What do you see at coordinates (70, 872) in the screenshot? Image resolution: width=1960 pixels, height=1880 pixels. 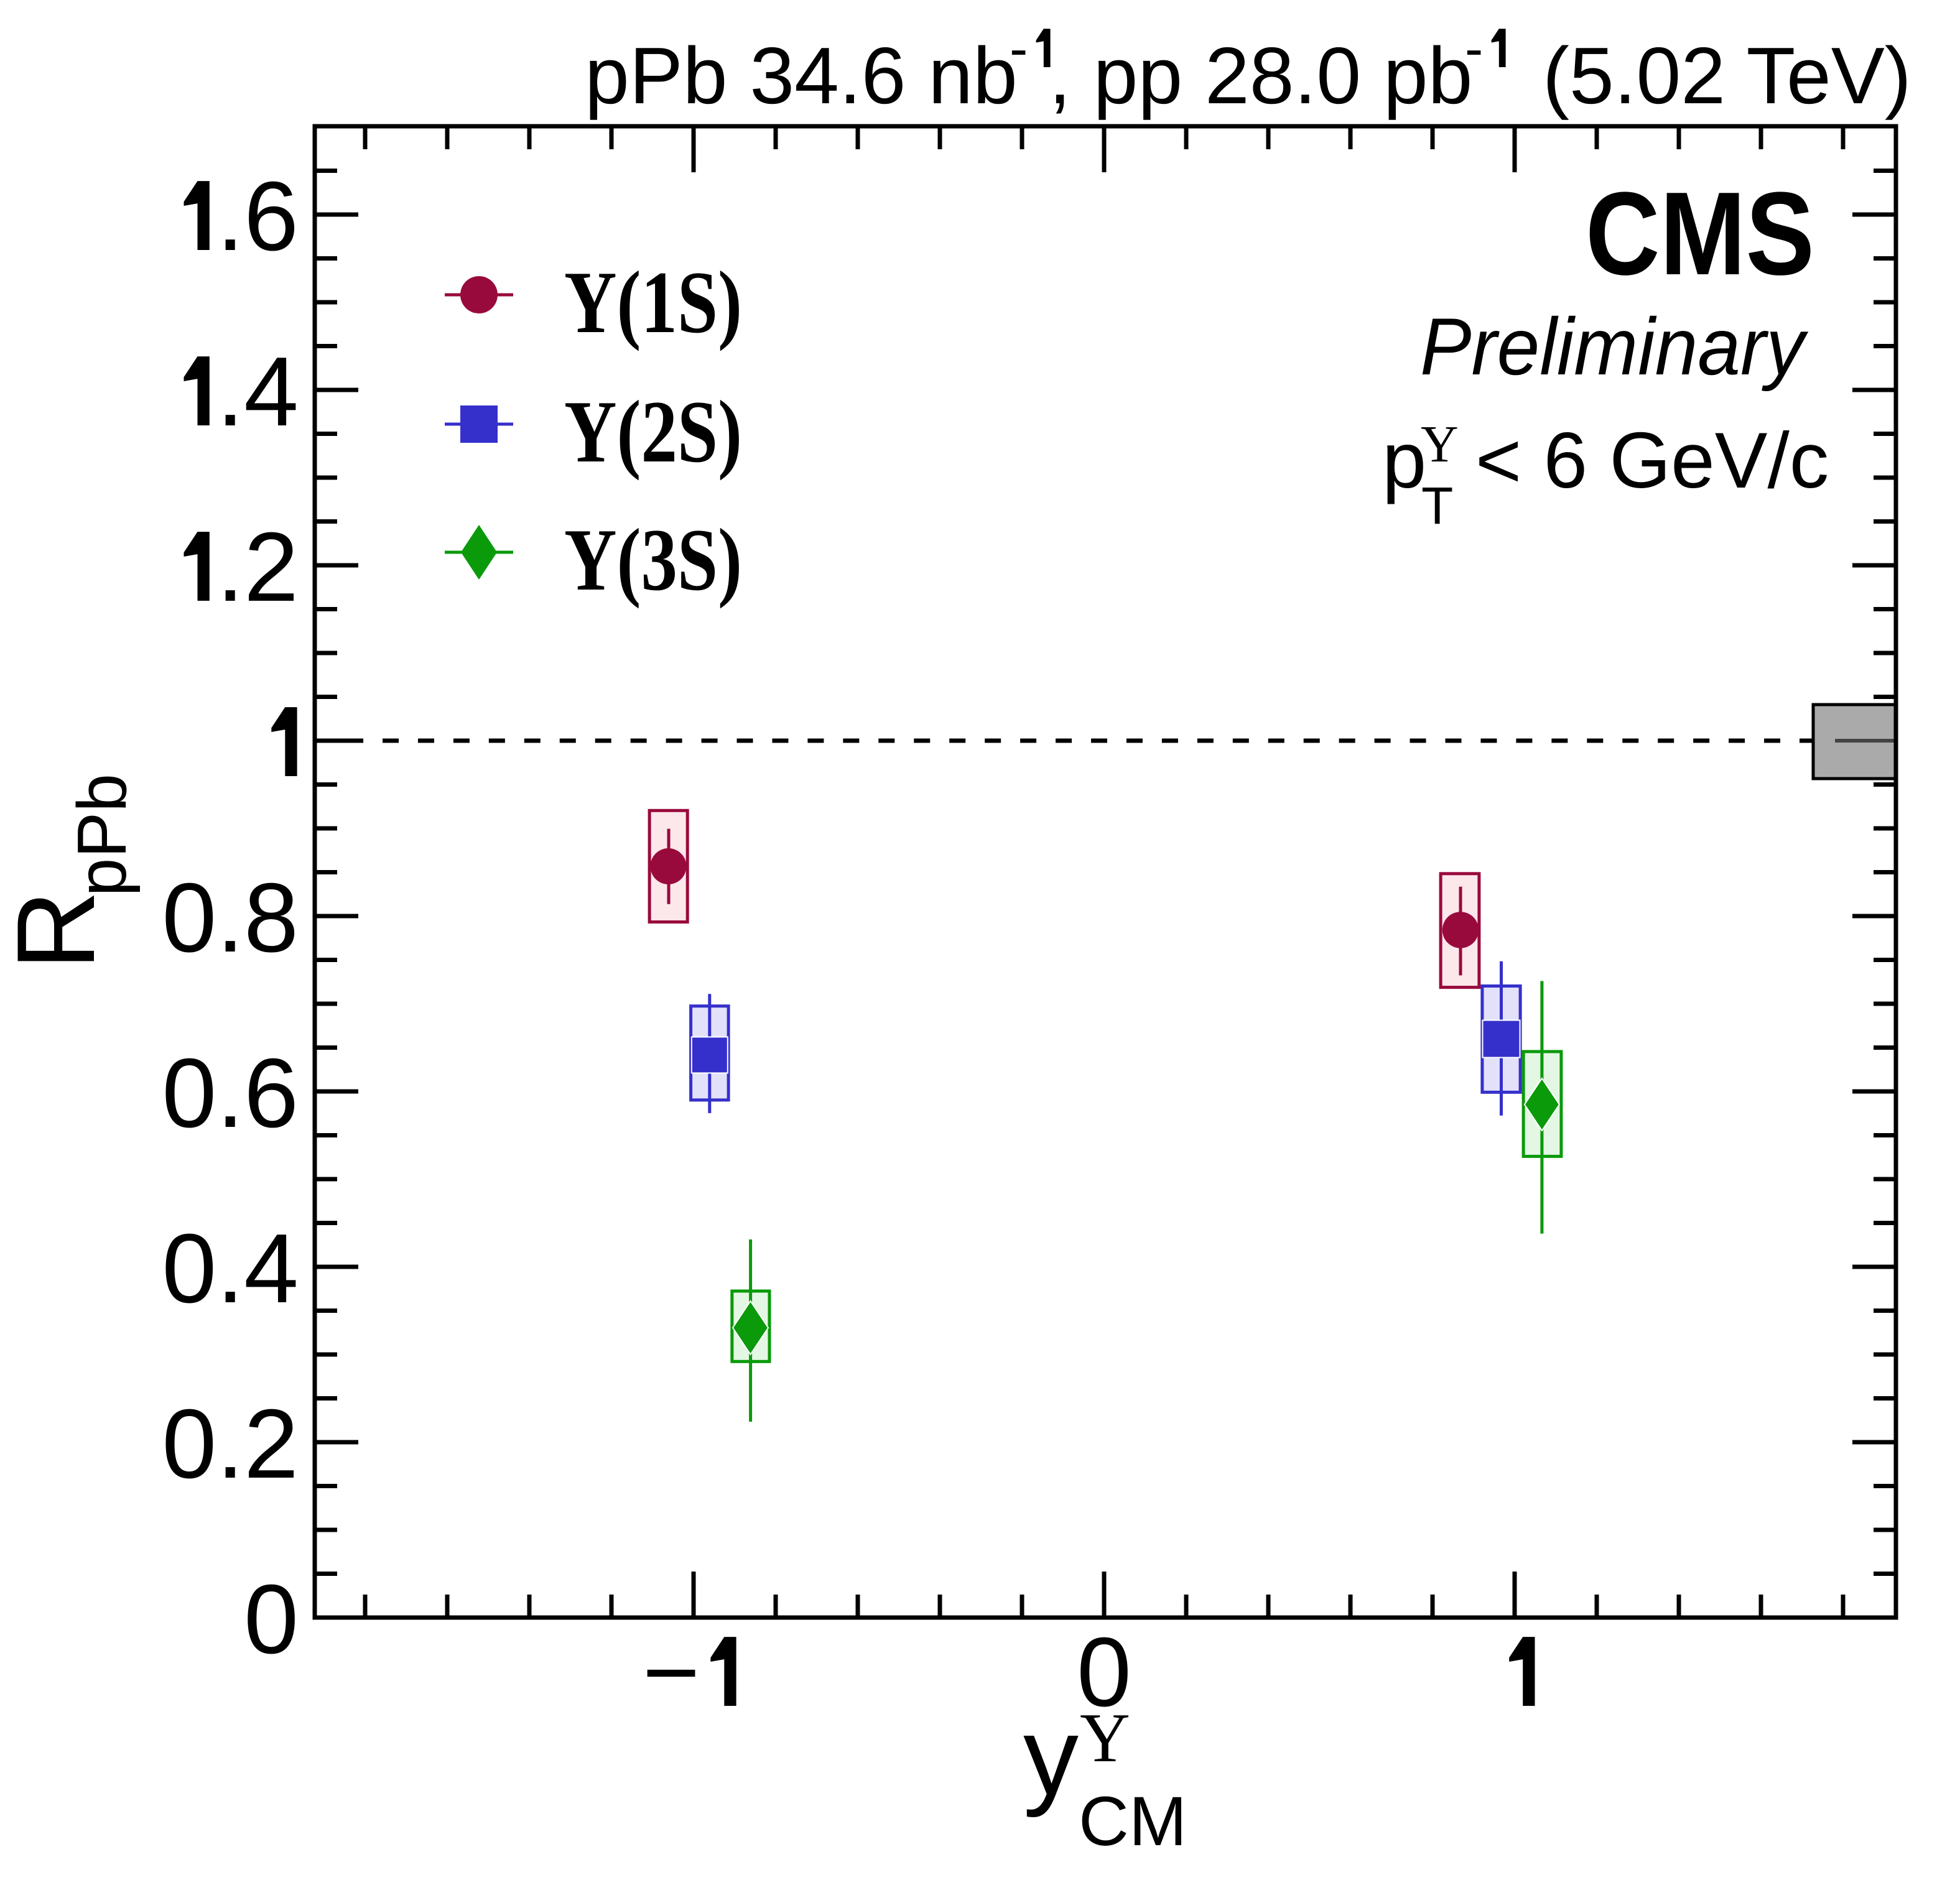 I see `svg-text: RpPb` at bounding box center [70, 872].